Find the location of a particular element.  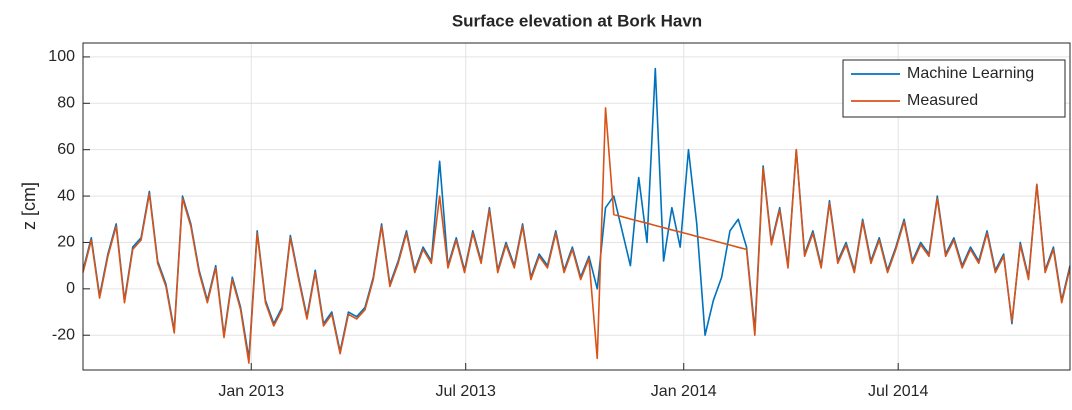

legend: Machine Learning Measured is located at coordinates (954, 88).